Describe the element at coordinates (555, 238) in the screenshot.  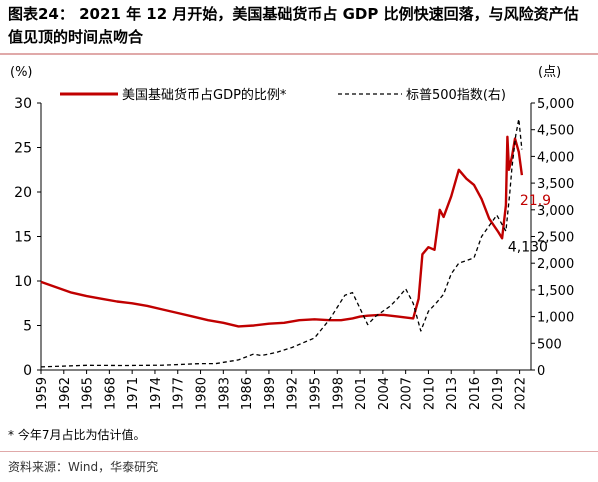
I see `right-tick-label: 2,500` at that location.